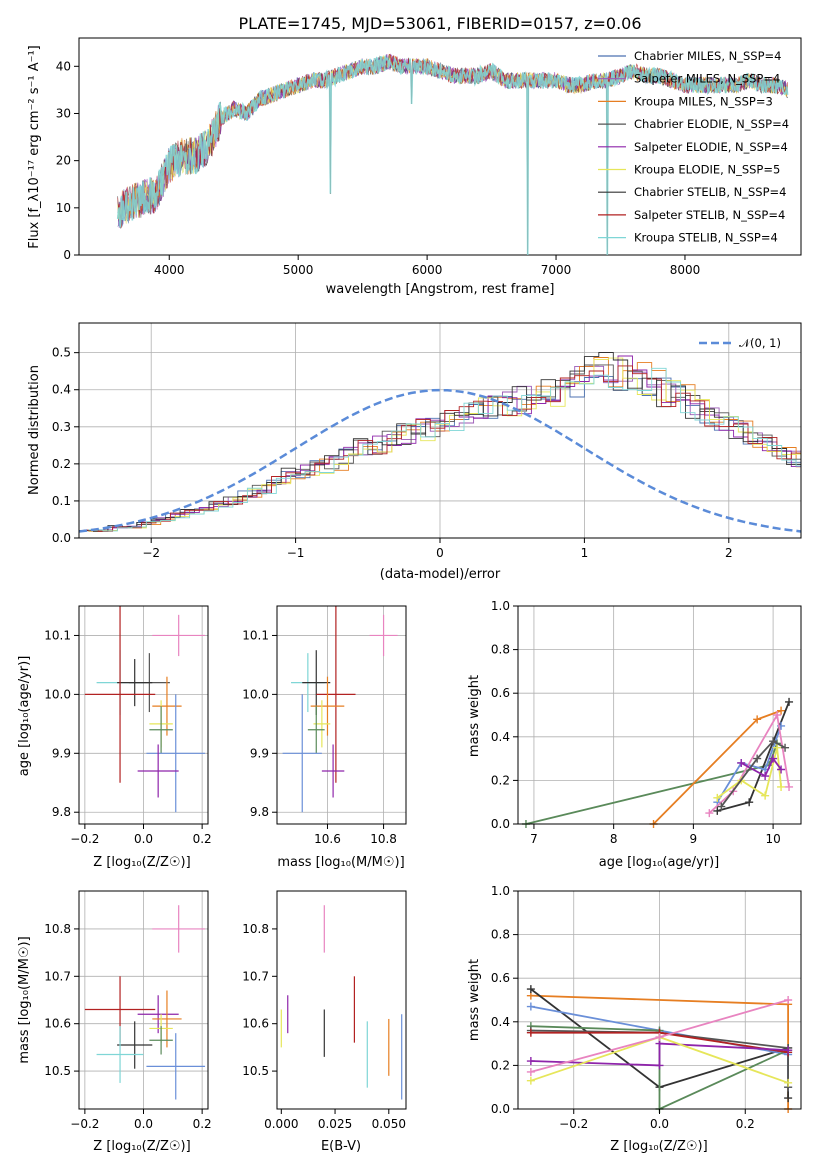 The width and height of the screenshot is (819, 1170). I want to click on age_vs_z-ytick-label: 10.1, so click(57, 635).